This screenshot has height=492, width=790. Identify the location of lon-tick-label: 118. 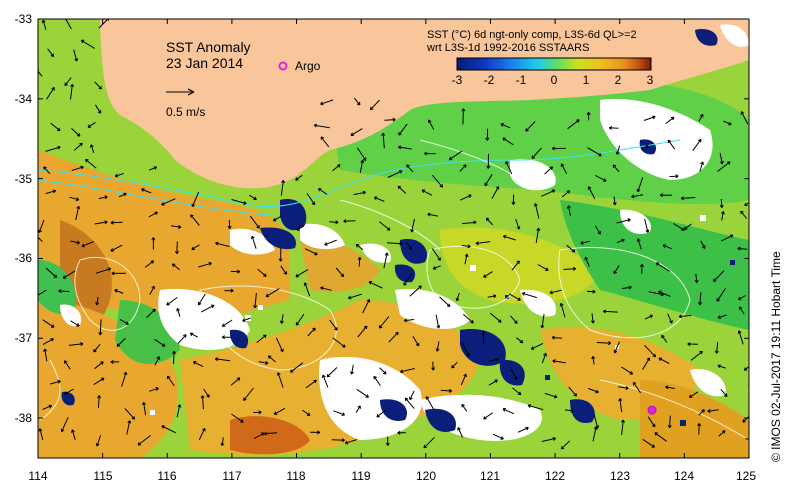
(295, 476).